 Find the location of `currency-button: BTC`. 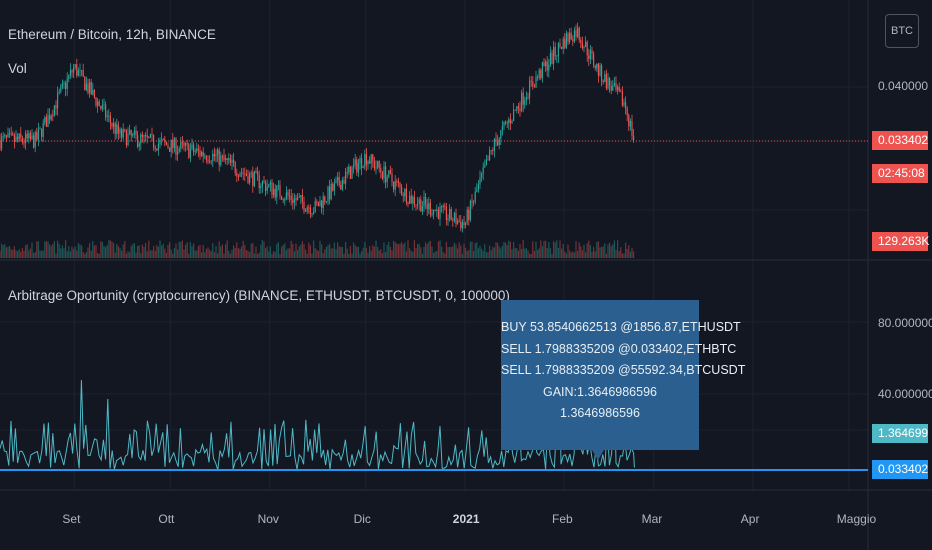

currency-button: BTC is located at coordinates (902, 31).